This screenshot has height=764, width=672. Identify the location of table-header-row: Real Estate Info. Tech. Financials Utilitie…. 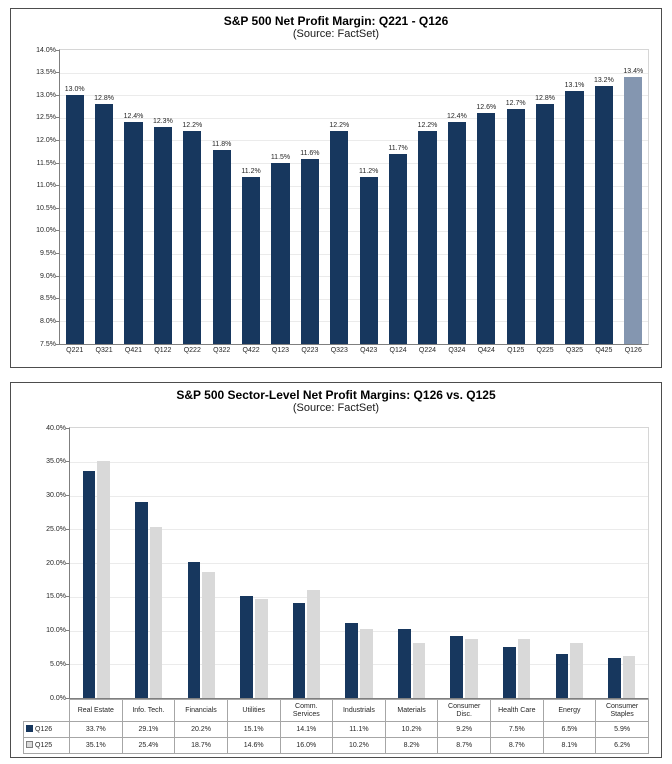
(336, 710).